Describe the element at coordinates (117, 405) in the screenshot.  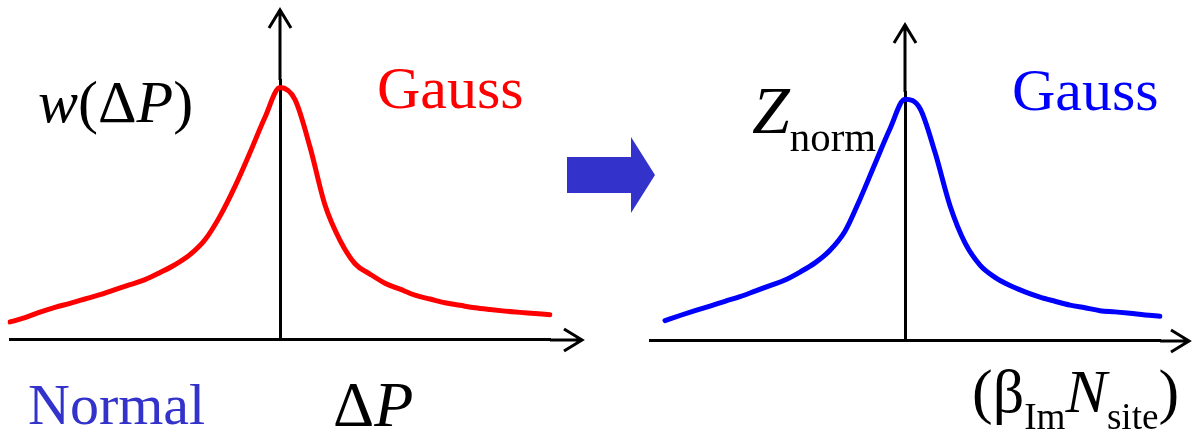
I see `text: Normal` at that location.